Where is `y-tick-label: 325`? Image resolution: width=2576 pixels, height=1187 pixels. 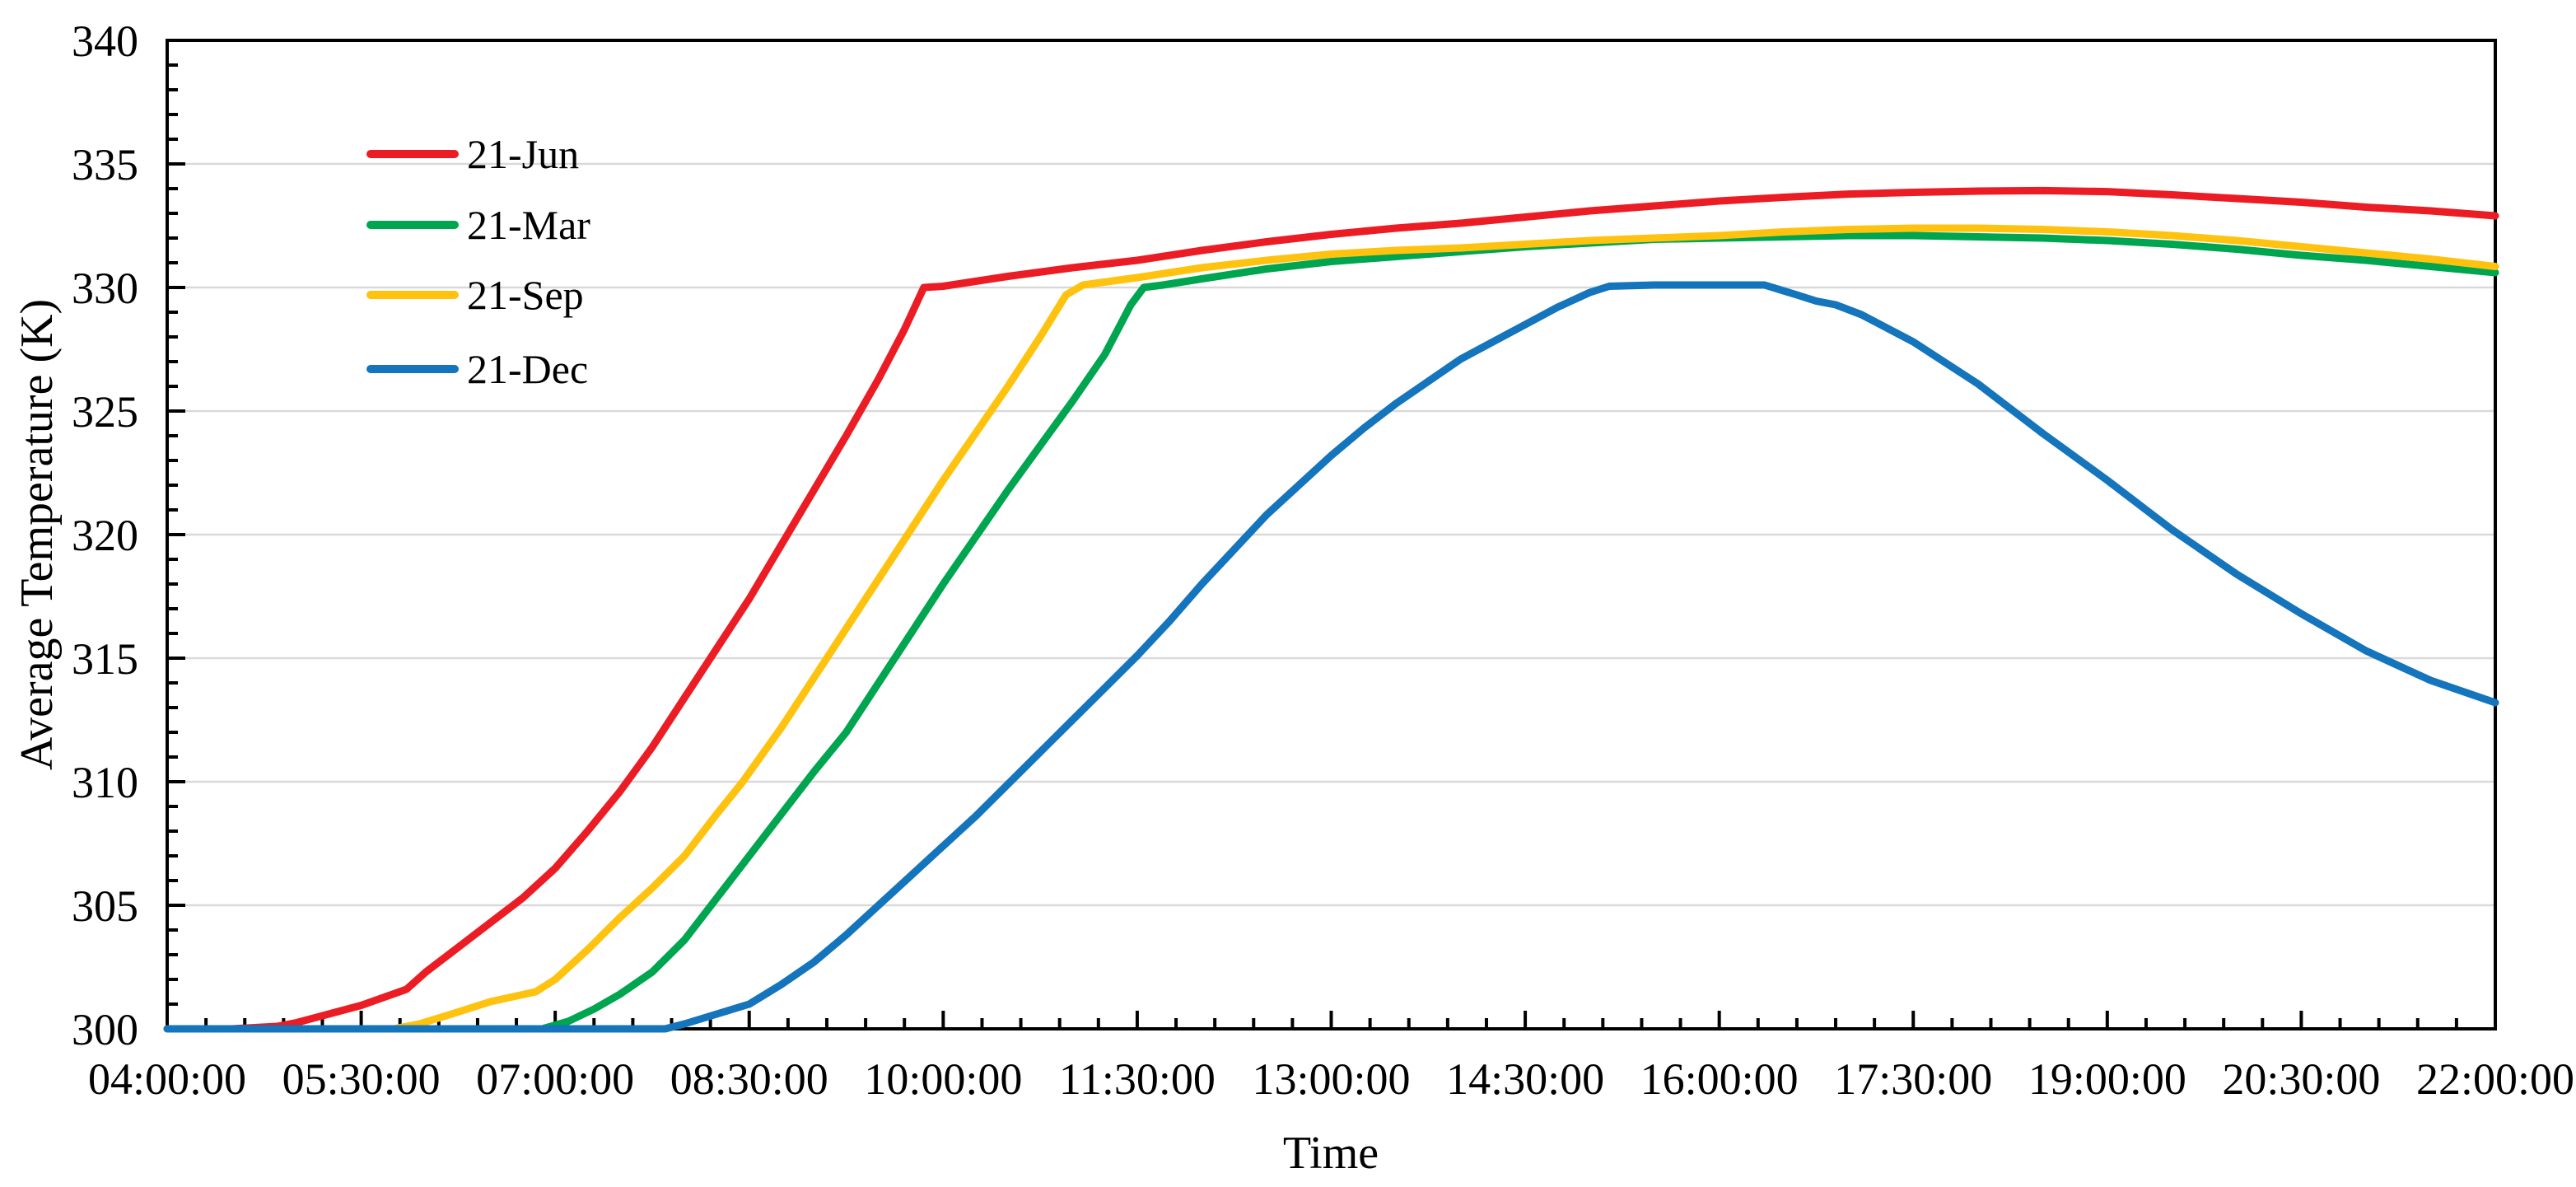
y-tick-label: 325 is located at coordinates (105, 412).